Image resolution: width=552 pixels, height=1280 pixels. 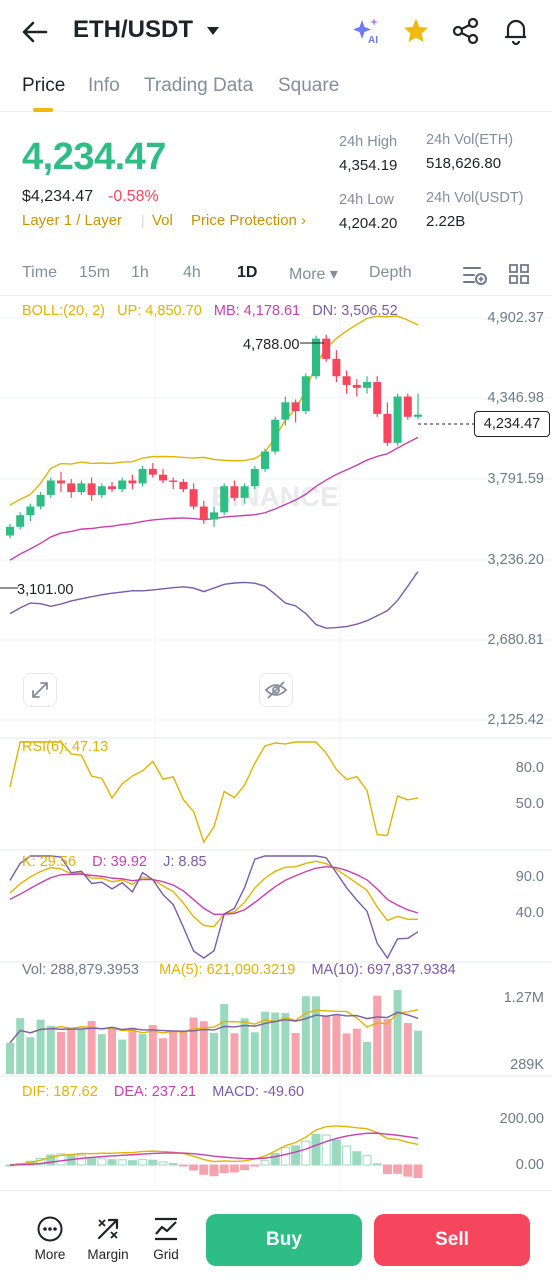 What do you see at coordinates (523, 998) in the screenshot?
I see `axis-vol-max: 1.27M` at bounding box center [523, 998].